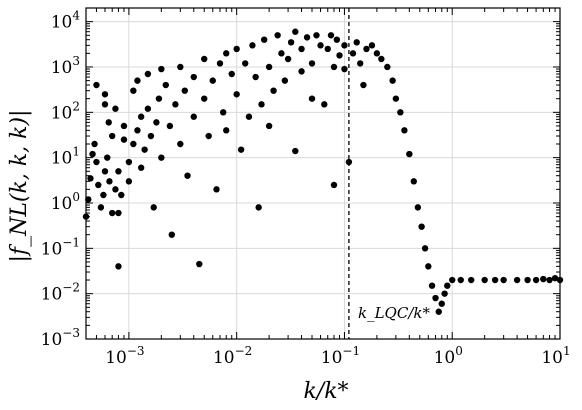 The height and width of the screenshot is (410, 582). I want to click on y-axis-title: |f_NL(k, k, k)|, so click(19, 186).